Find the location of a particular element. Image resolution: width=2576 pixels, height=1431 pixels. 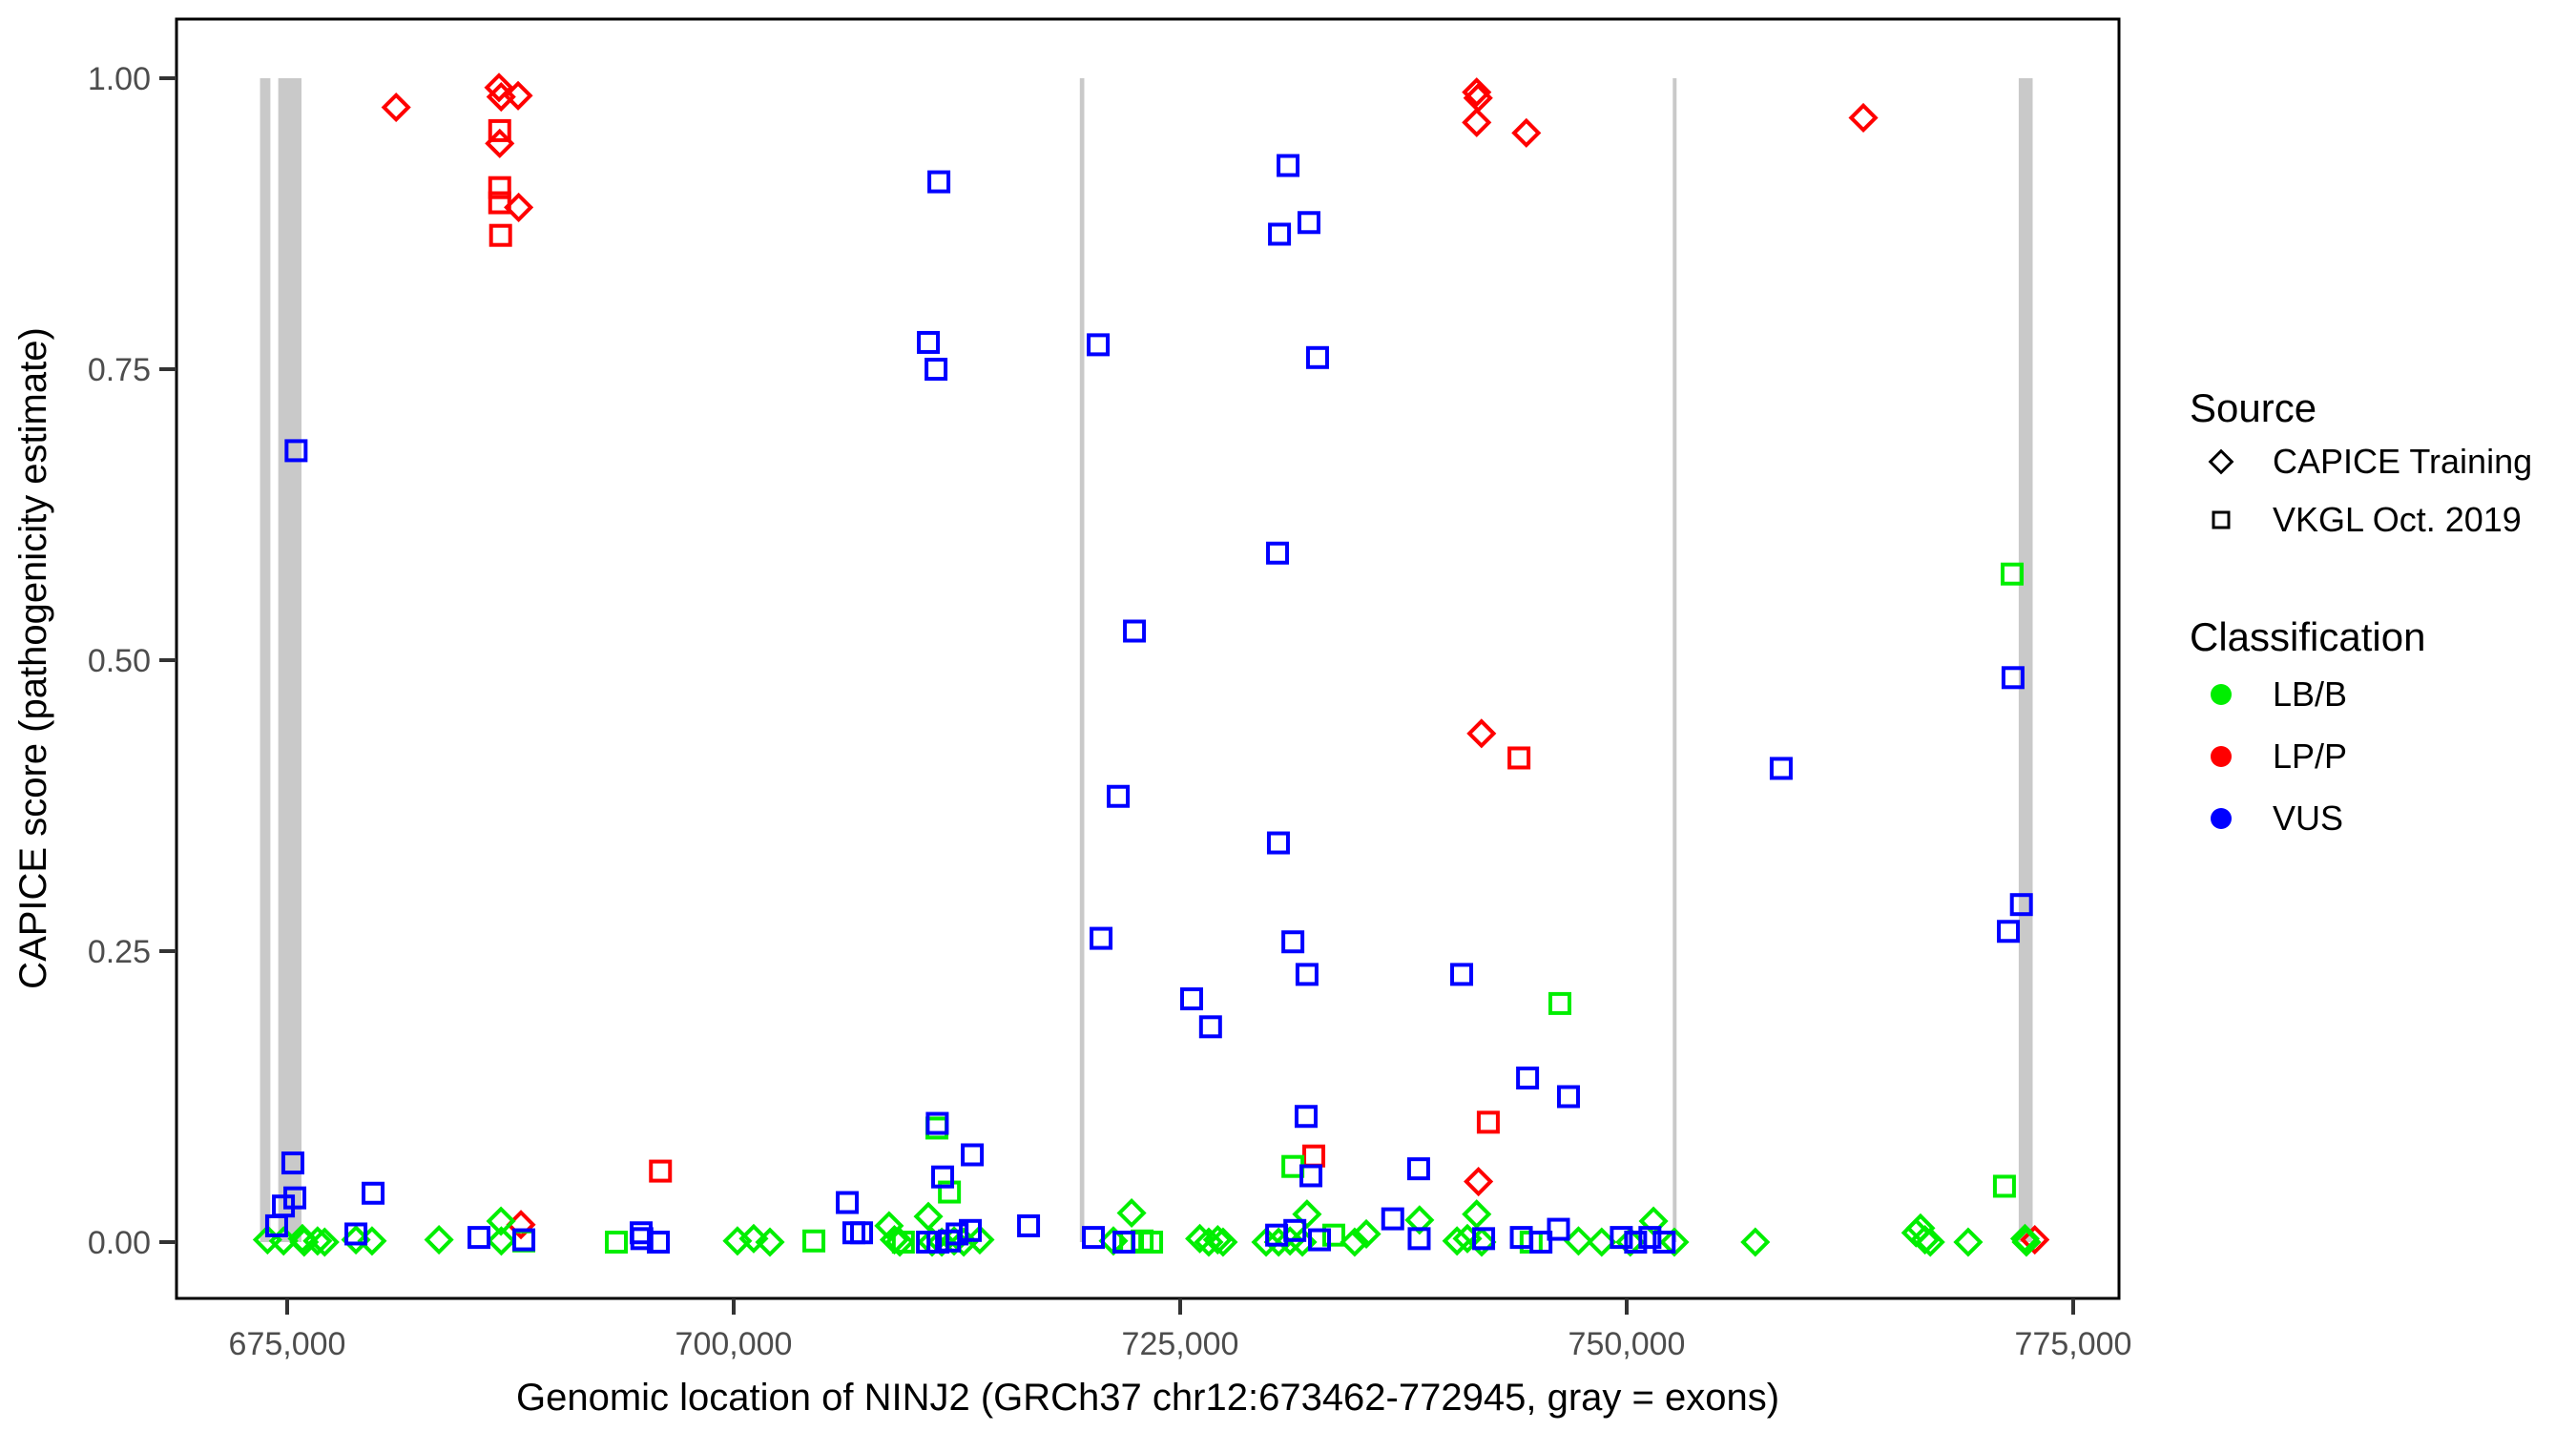

legend-classification-item-label: VUS is located at coordinates (2308, 818).